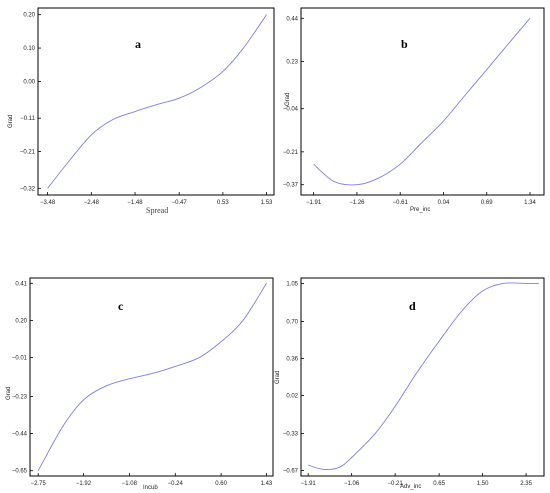 The image size is (550, 493). Describe the element at coordinates (292, 284) in the screenshot. I see `y-tick-label: 1.05` at that location.